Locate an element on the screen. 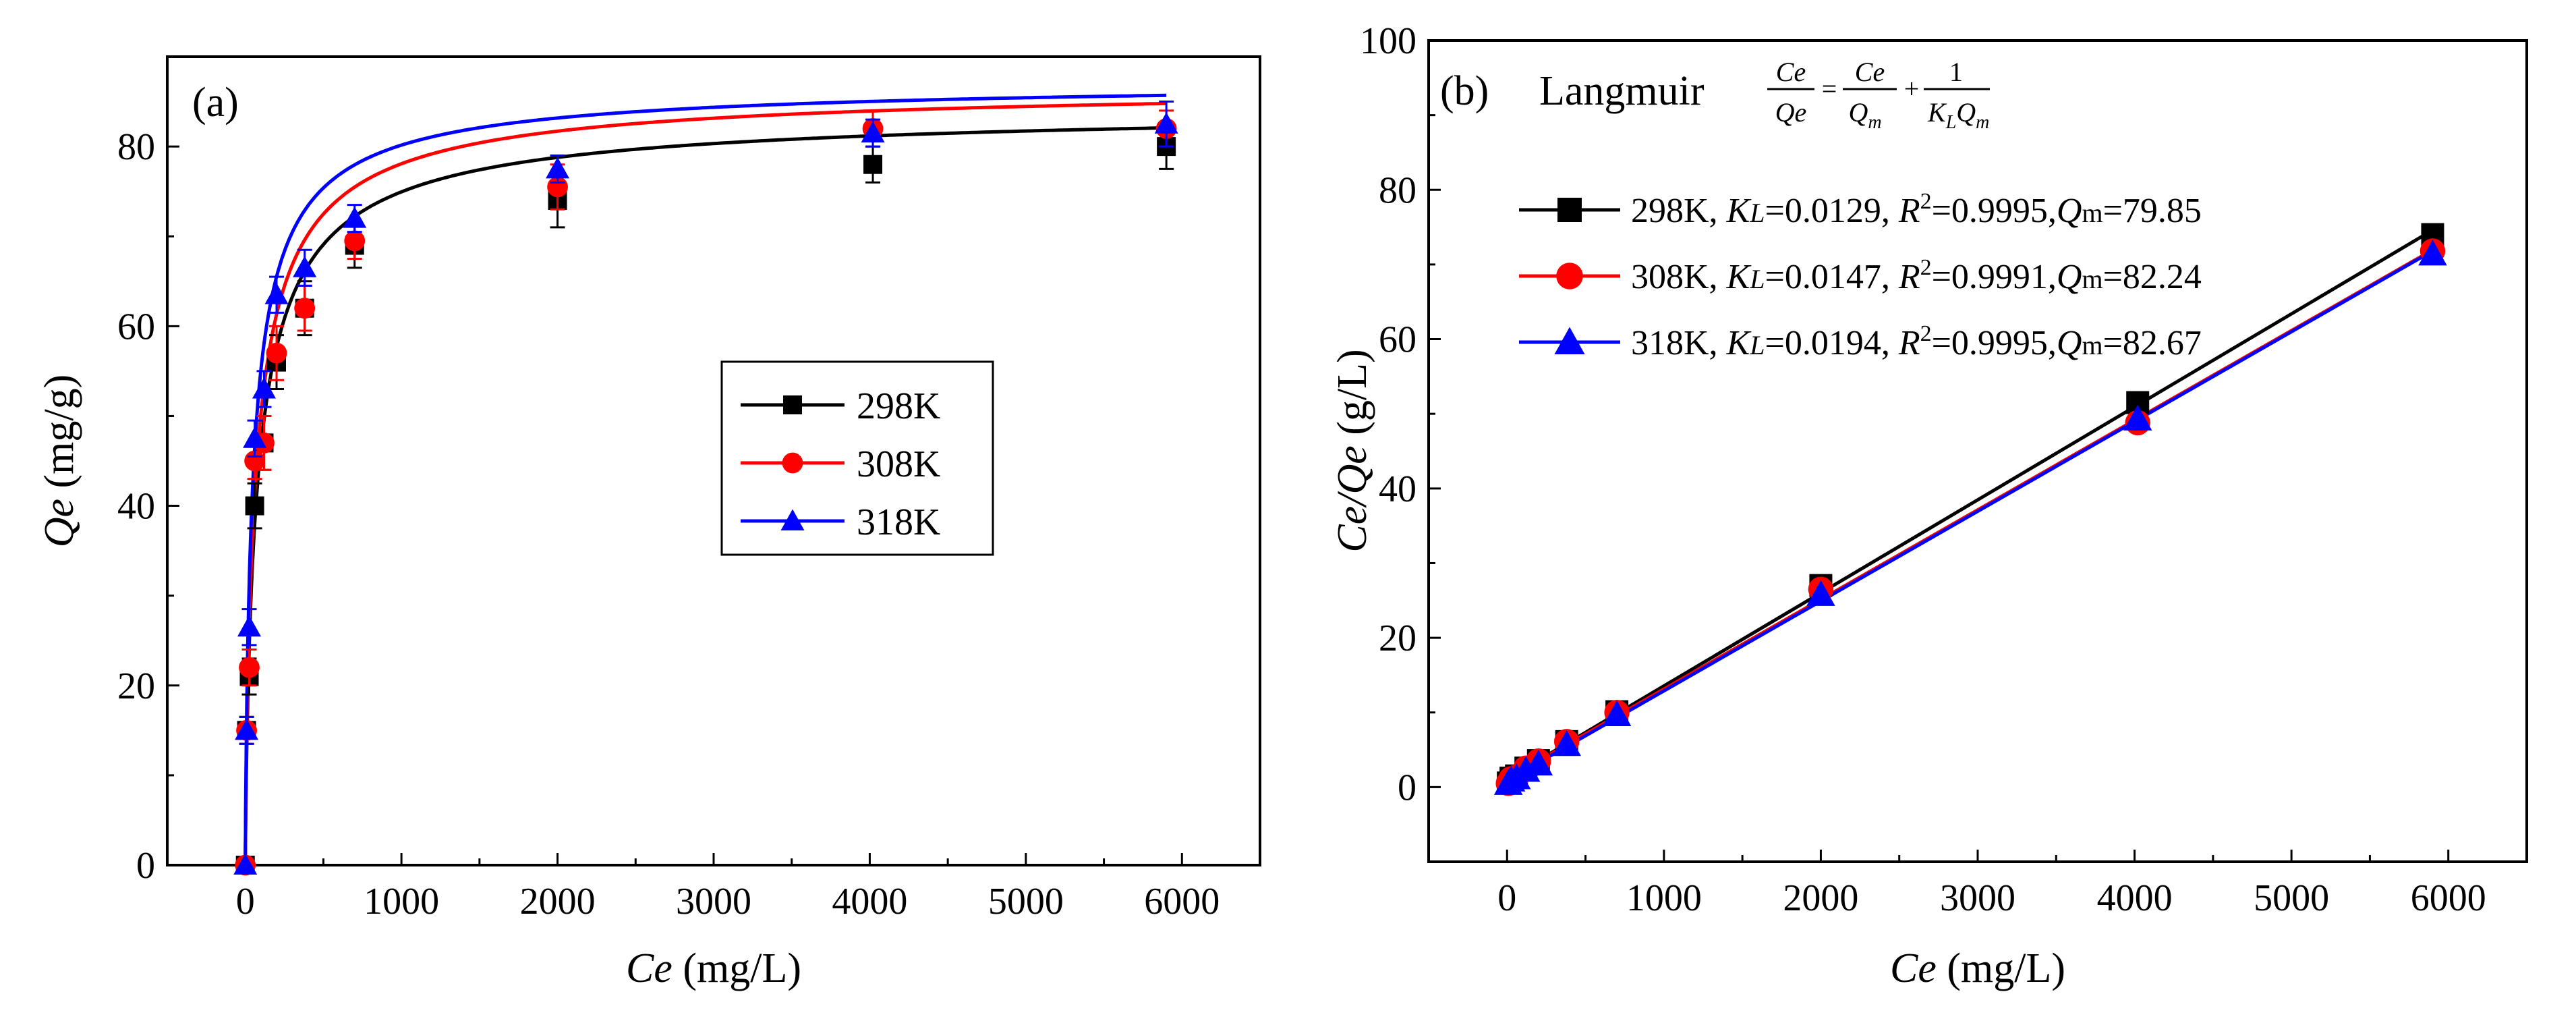 Image resolution: width=2576 pixels, height=1019 pixels. a-x-tick-label: 1000 is located at coordinates (401, 901).